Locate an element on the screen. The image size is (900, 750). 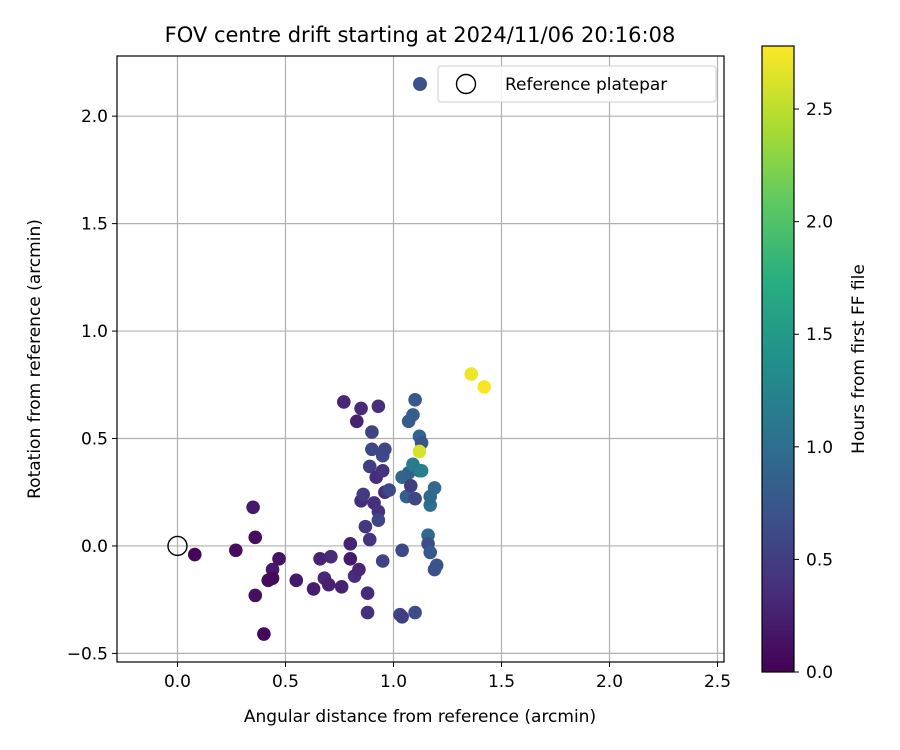
x-tick-label: 2.0 is located at coordinates (609, 682).